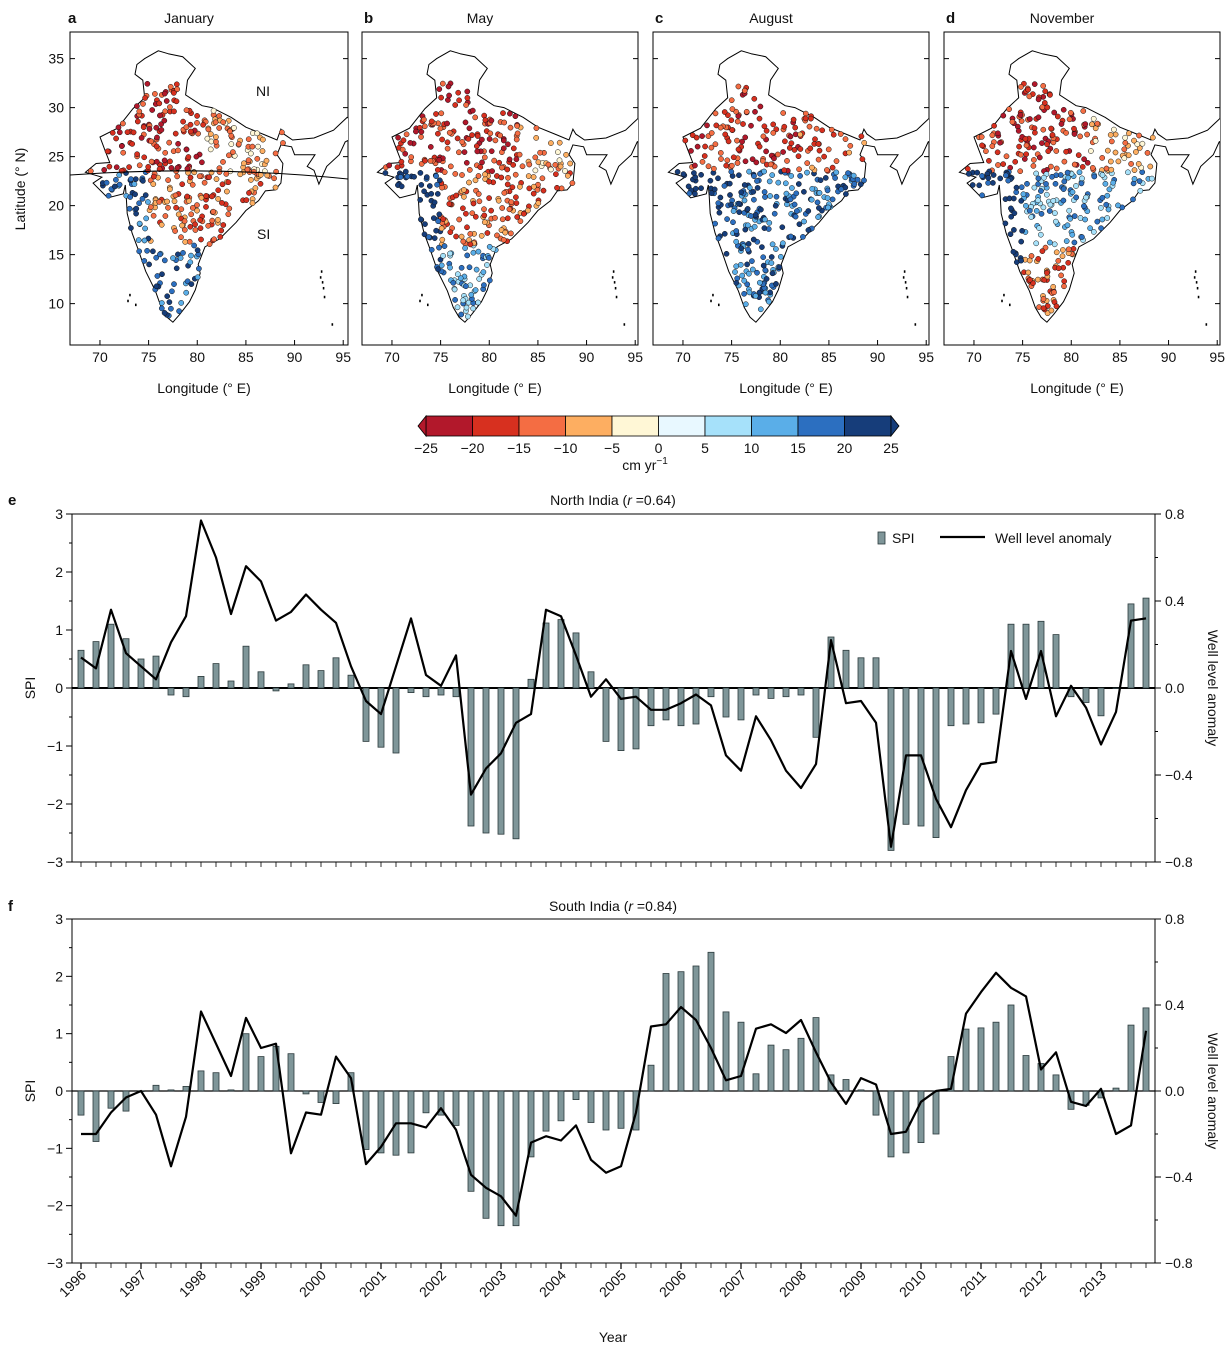  Describe the element at coordinates (732, 357) in the screenshot. I see `map-xtick-label: 75` at that location.